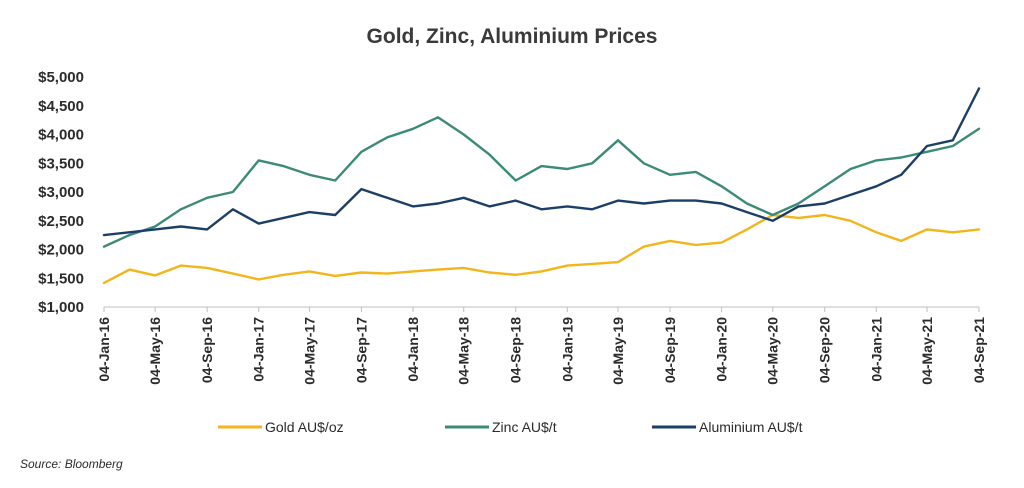 The image size is (1024, 488). Describe the element at coordinates (309, 351) in the screenshot. I see `x-tick-label: 04-May-17` at that location.